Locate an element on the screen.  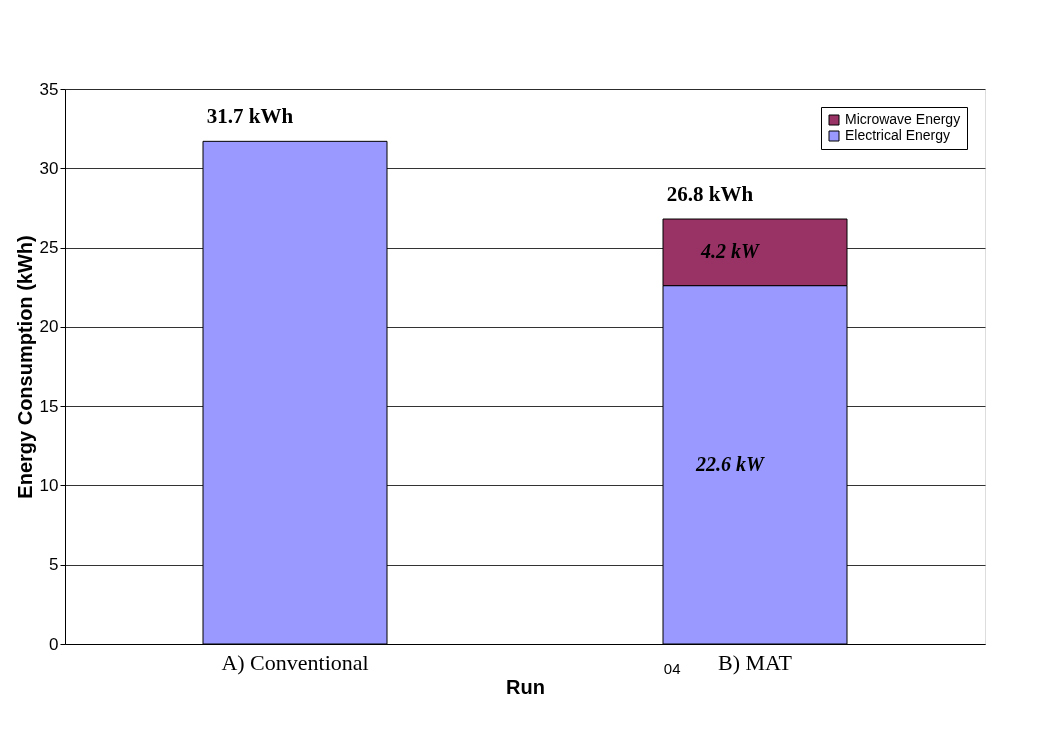
y-tick-label: 25 is located at coordinates (49, 248).